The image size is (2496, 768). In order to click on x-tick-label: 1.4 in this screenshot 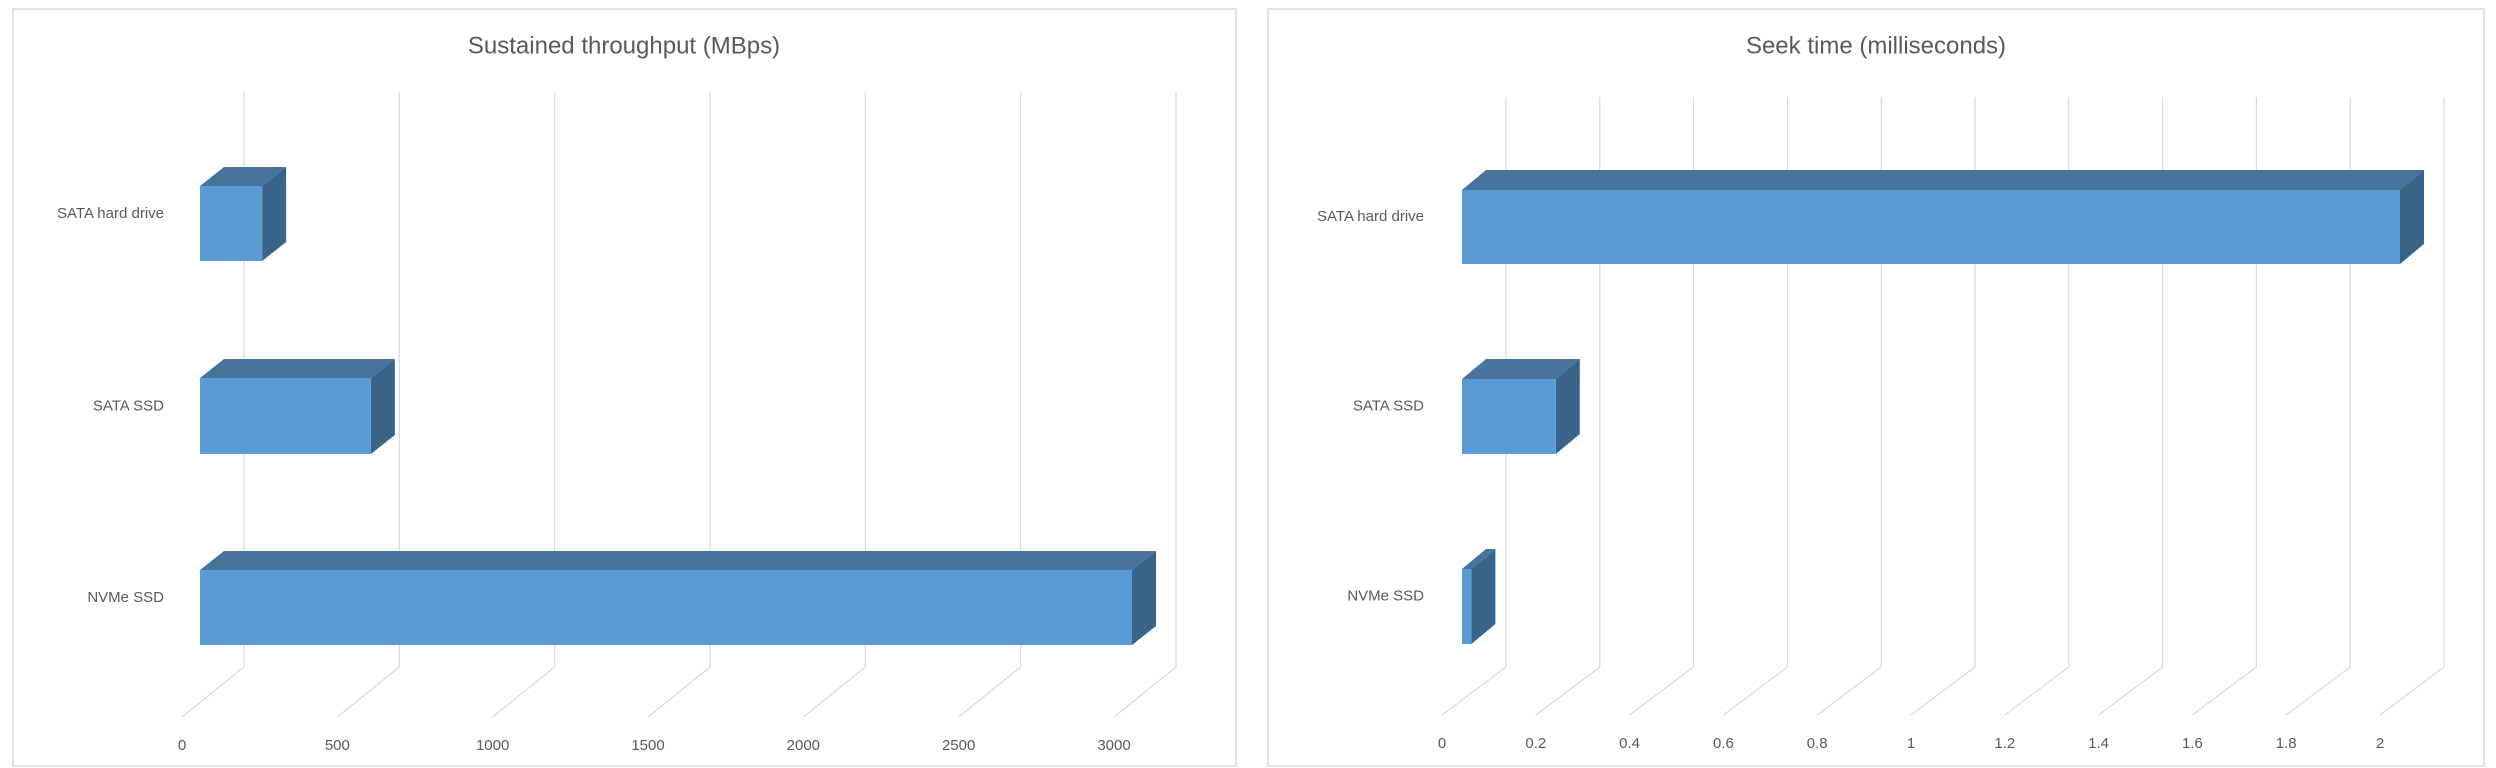, I will do `click(2098, 743)`.